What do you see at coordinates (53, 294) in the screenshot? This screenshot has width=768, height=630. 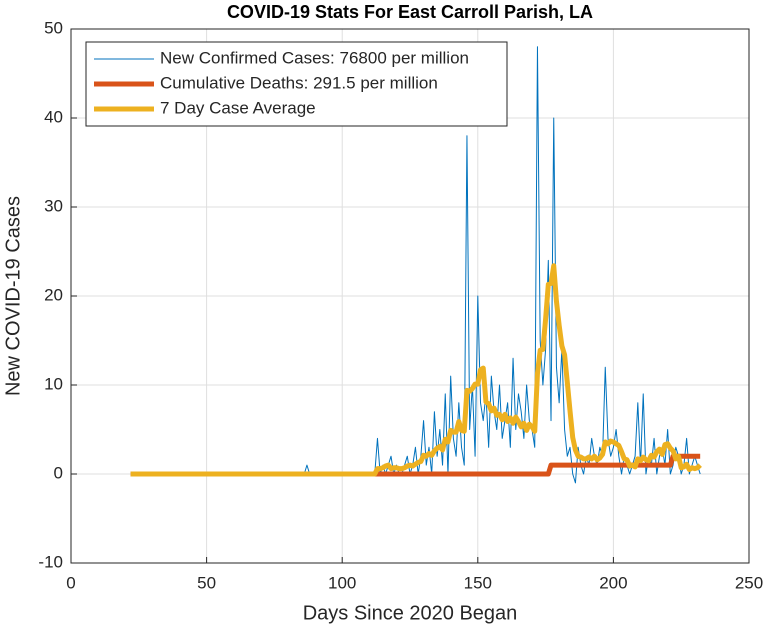 I see `y-tick-label: 20` at bounding box center [53, 294].